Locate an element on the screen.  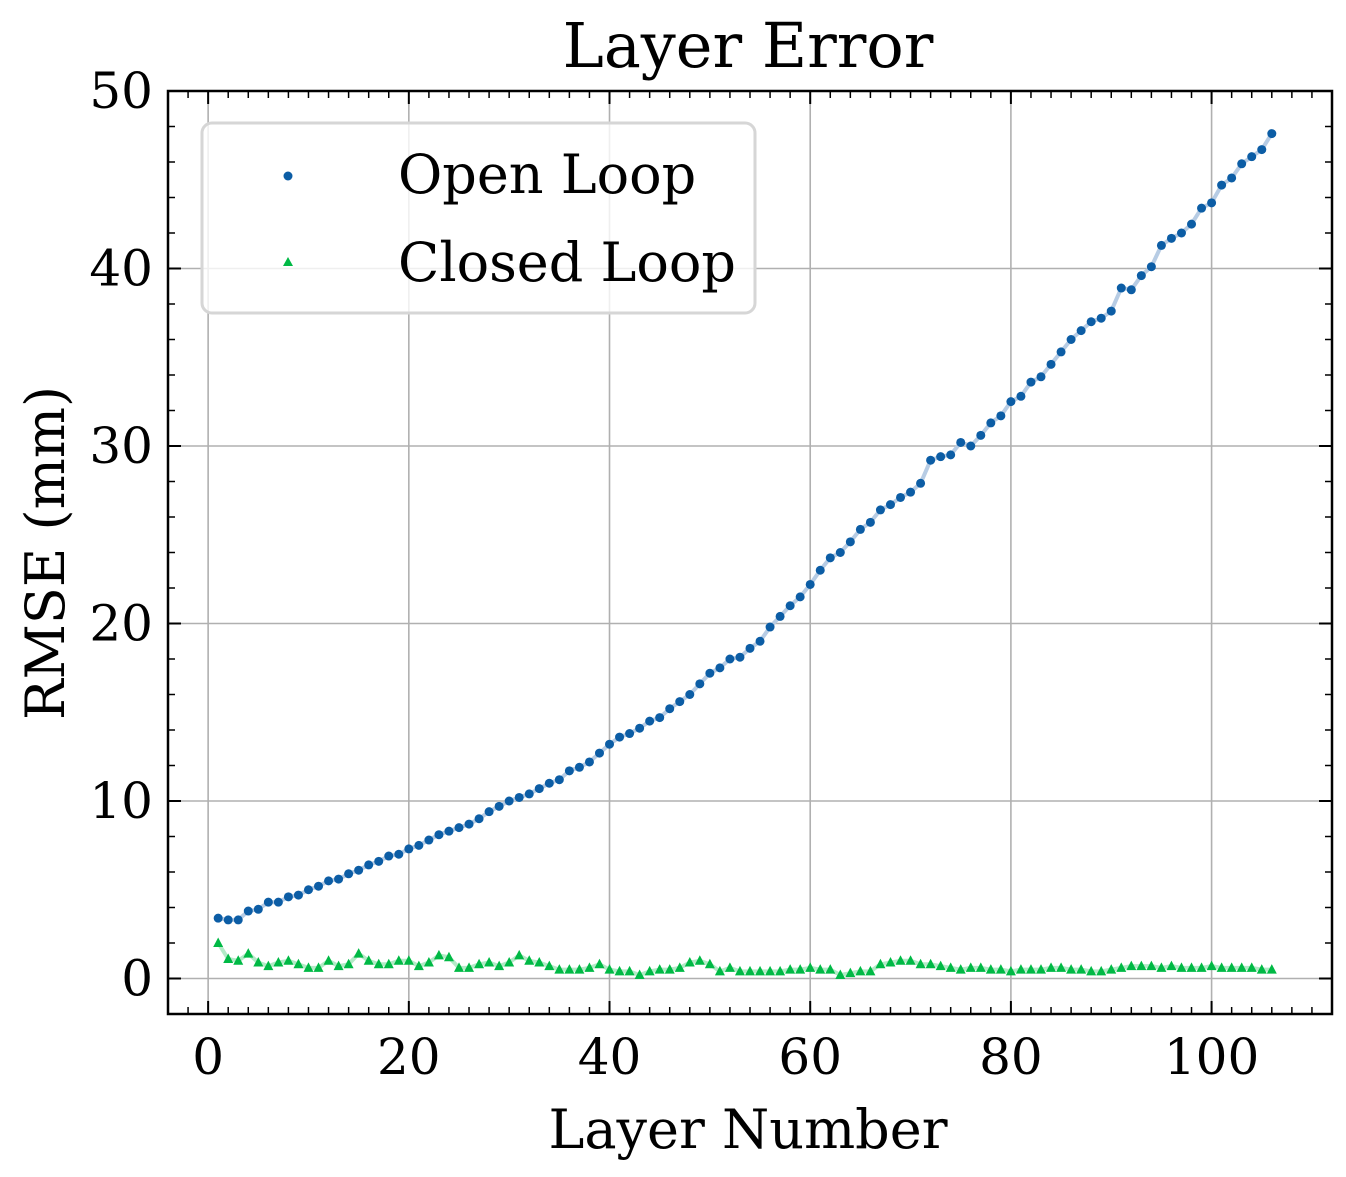
y-tick-label: 10 is located at coordinates (121, 801).